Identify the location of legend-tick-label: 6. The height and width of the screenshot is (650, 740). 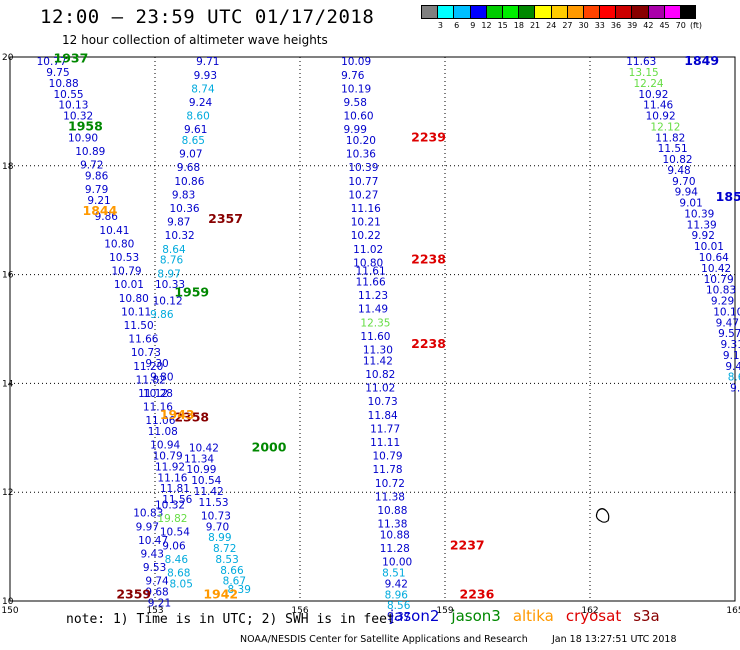
(457, 25).